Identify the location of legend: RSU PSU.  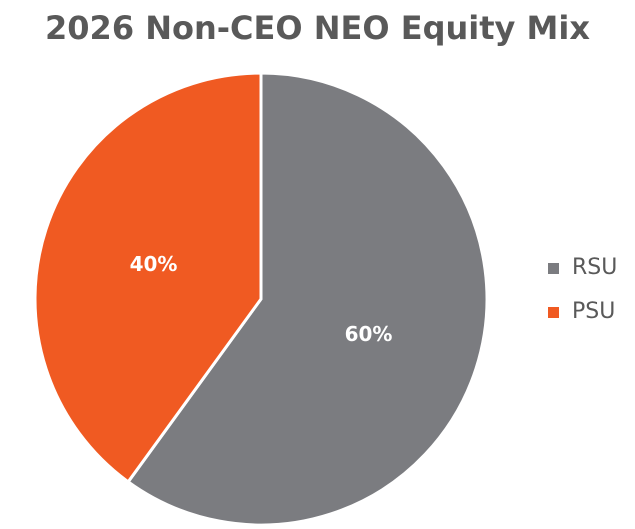
(582, 298).